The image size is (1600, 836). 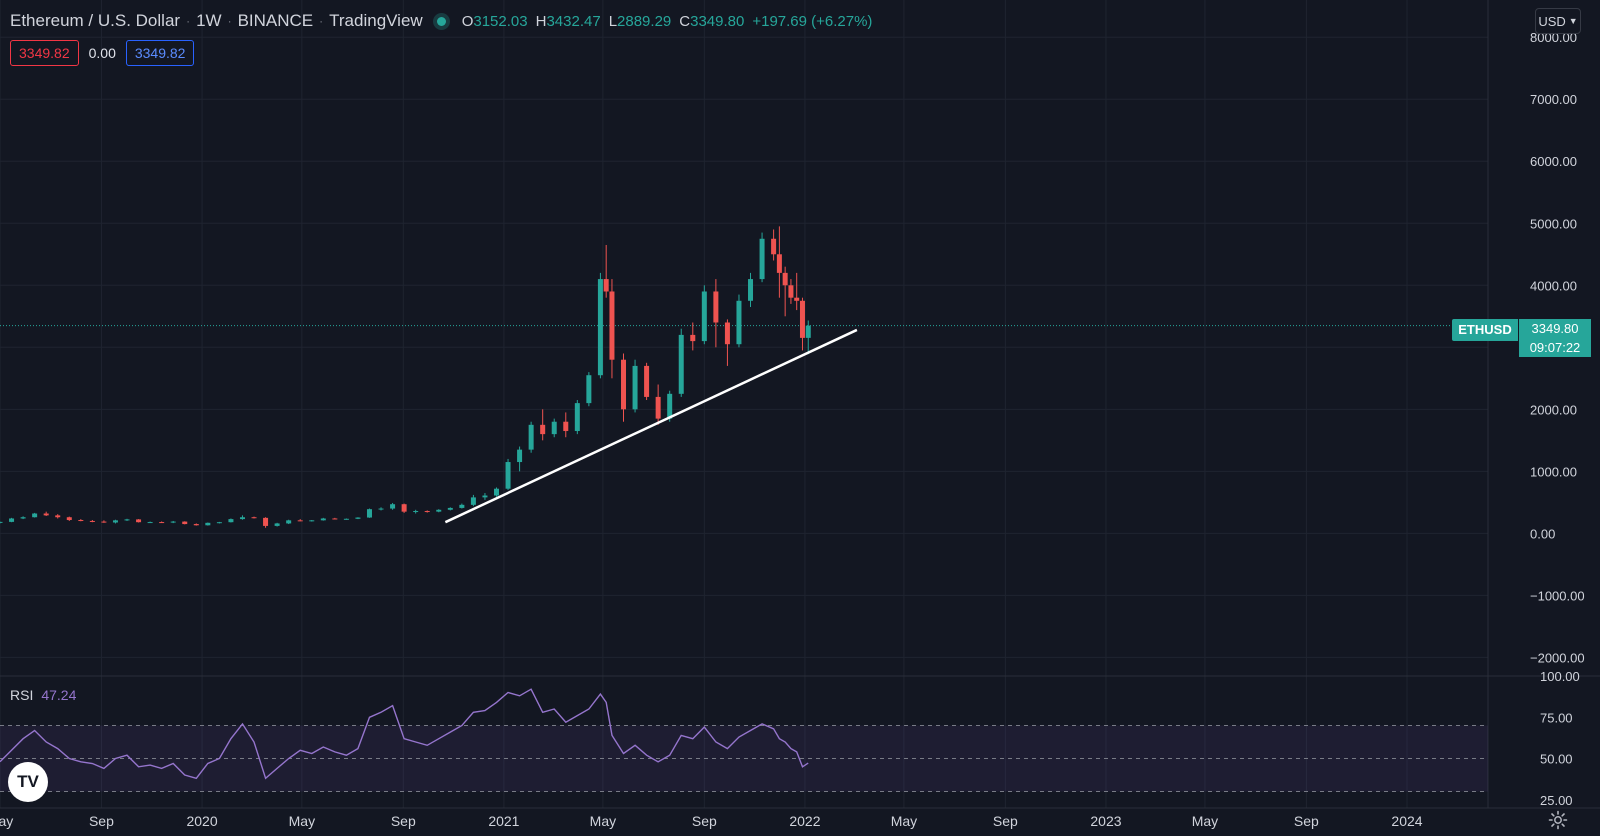 I want to click on source-label: TradingView, so click(x=376, y=20).